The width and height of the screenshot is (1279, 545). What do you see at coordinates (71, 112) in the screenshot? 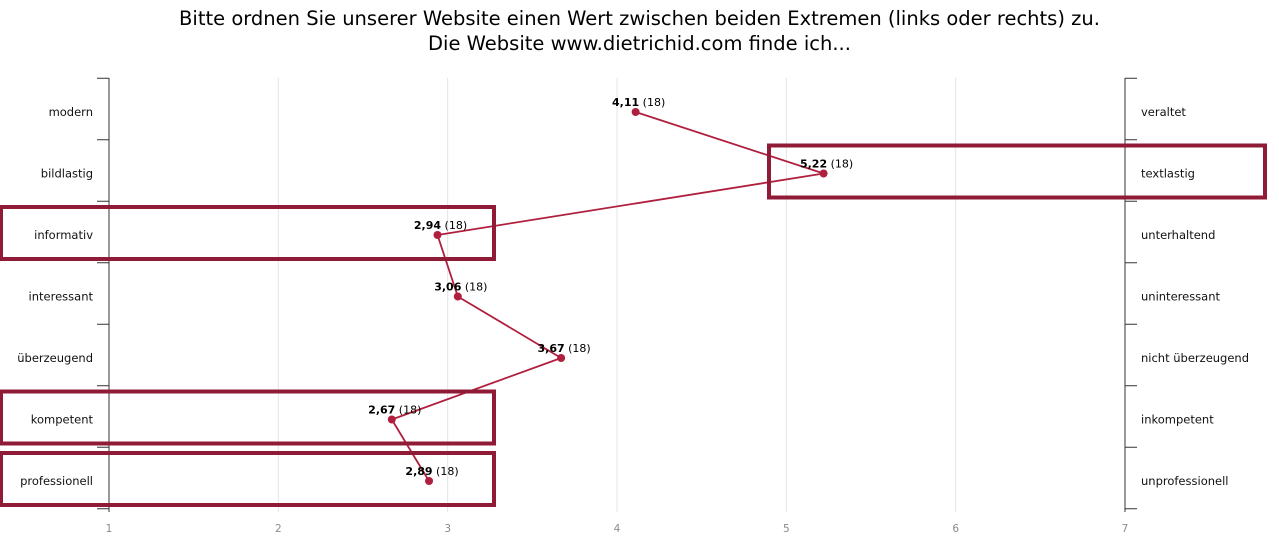
I see `item-left-label: modern` at bounding box center [71, 112].